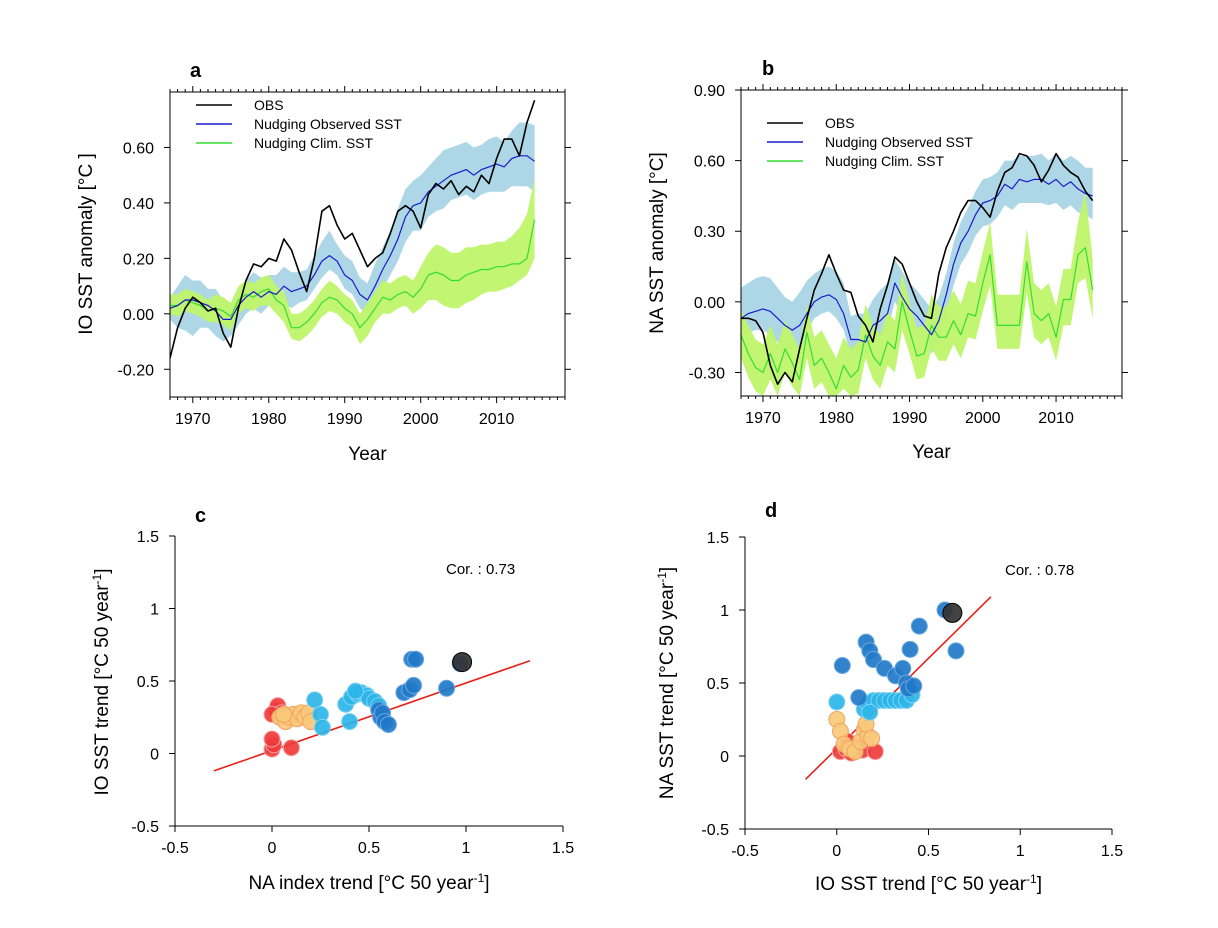  I want to click on y-axis-label: NA SST anomaly [°C], so click(657, 242).